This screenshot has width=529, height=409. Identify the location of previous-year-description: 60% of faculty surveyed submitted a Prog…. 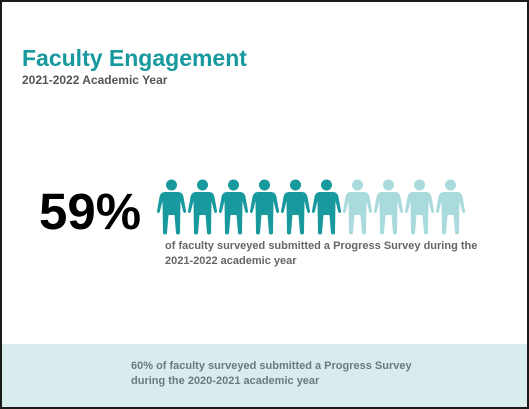
(271, 373).